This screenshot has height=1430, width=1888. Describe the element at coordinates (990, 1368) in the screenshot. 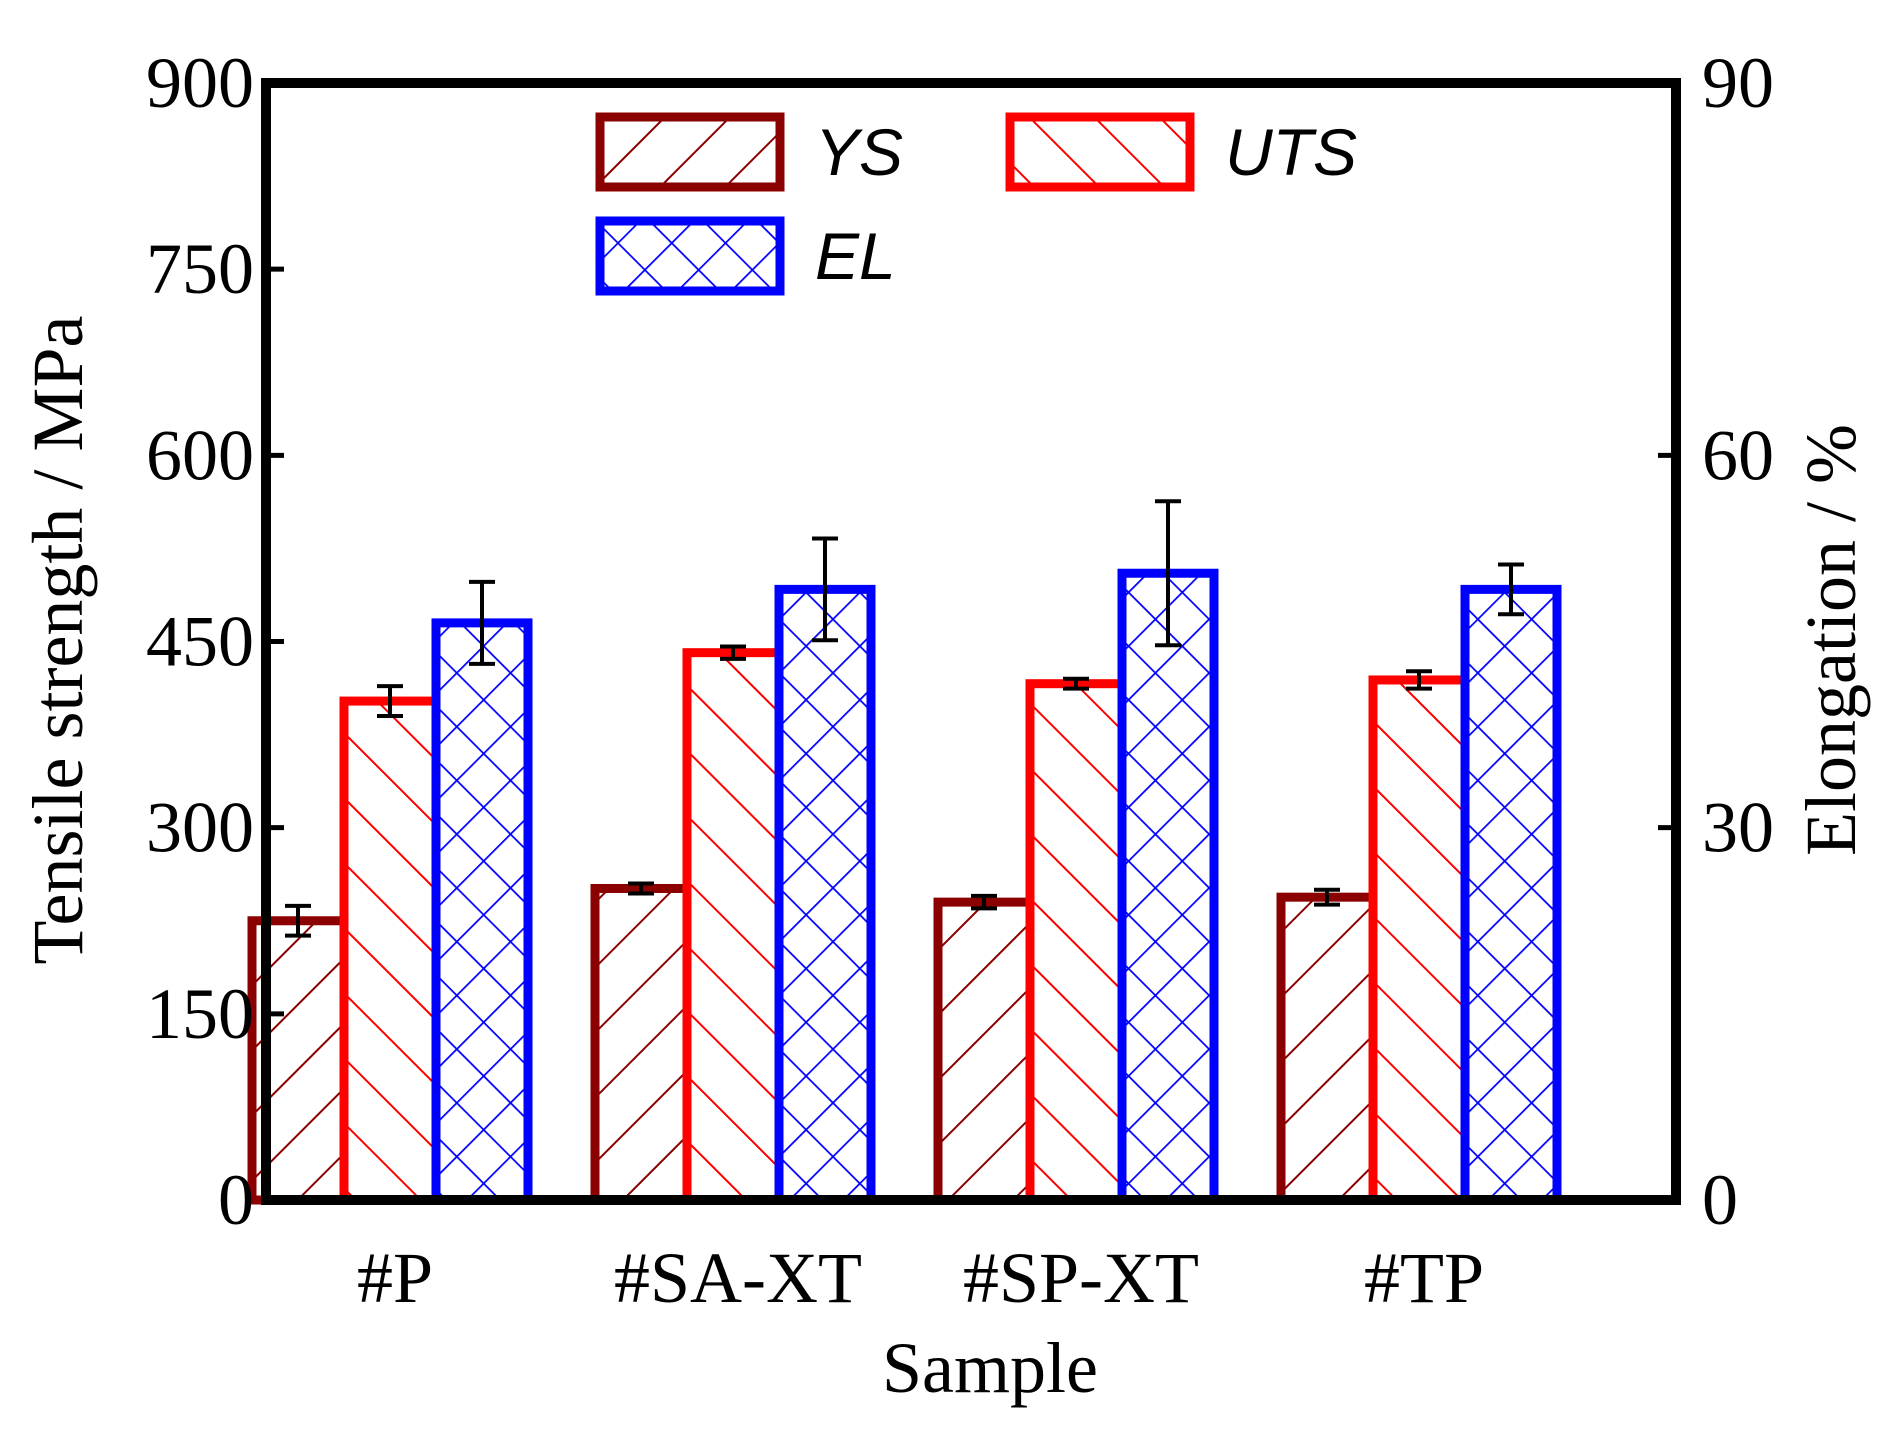

I see `x-axis-title: Sample` at that location.